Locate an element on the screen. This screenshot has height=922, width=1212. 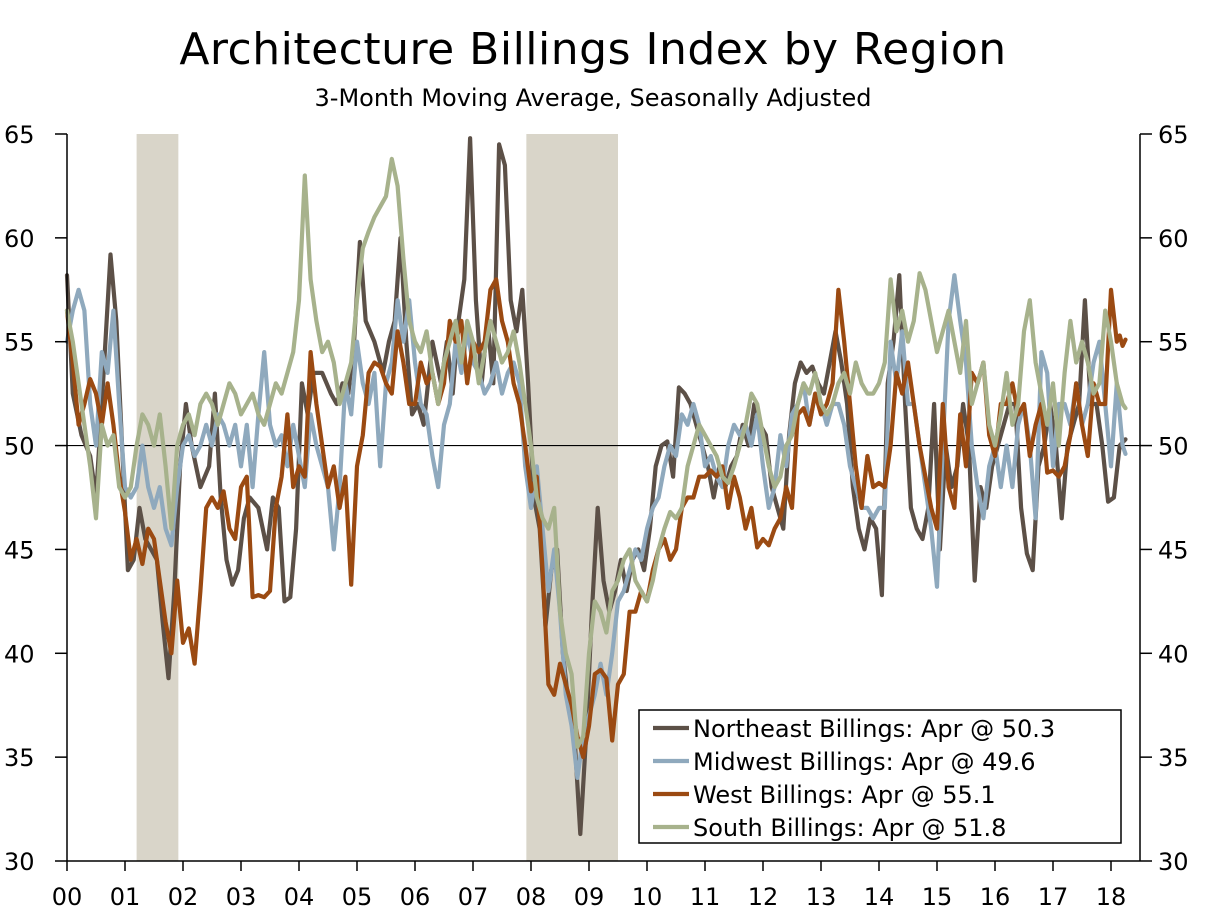
x-tick-label: 04 is located at coordinates (299, 897).